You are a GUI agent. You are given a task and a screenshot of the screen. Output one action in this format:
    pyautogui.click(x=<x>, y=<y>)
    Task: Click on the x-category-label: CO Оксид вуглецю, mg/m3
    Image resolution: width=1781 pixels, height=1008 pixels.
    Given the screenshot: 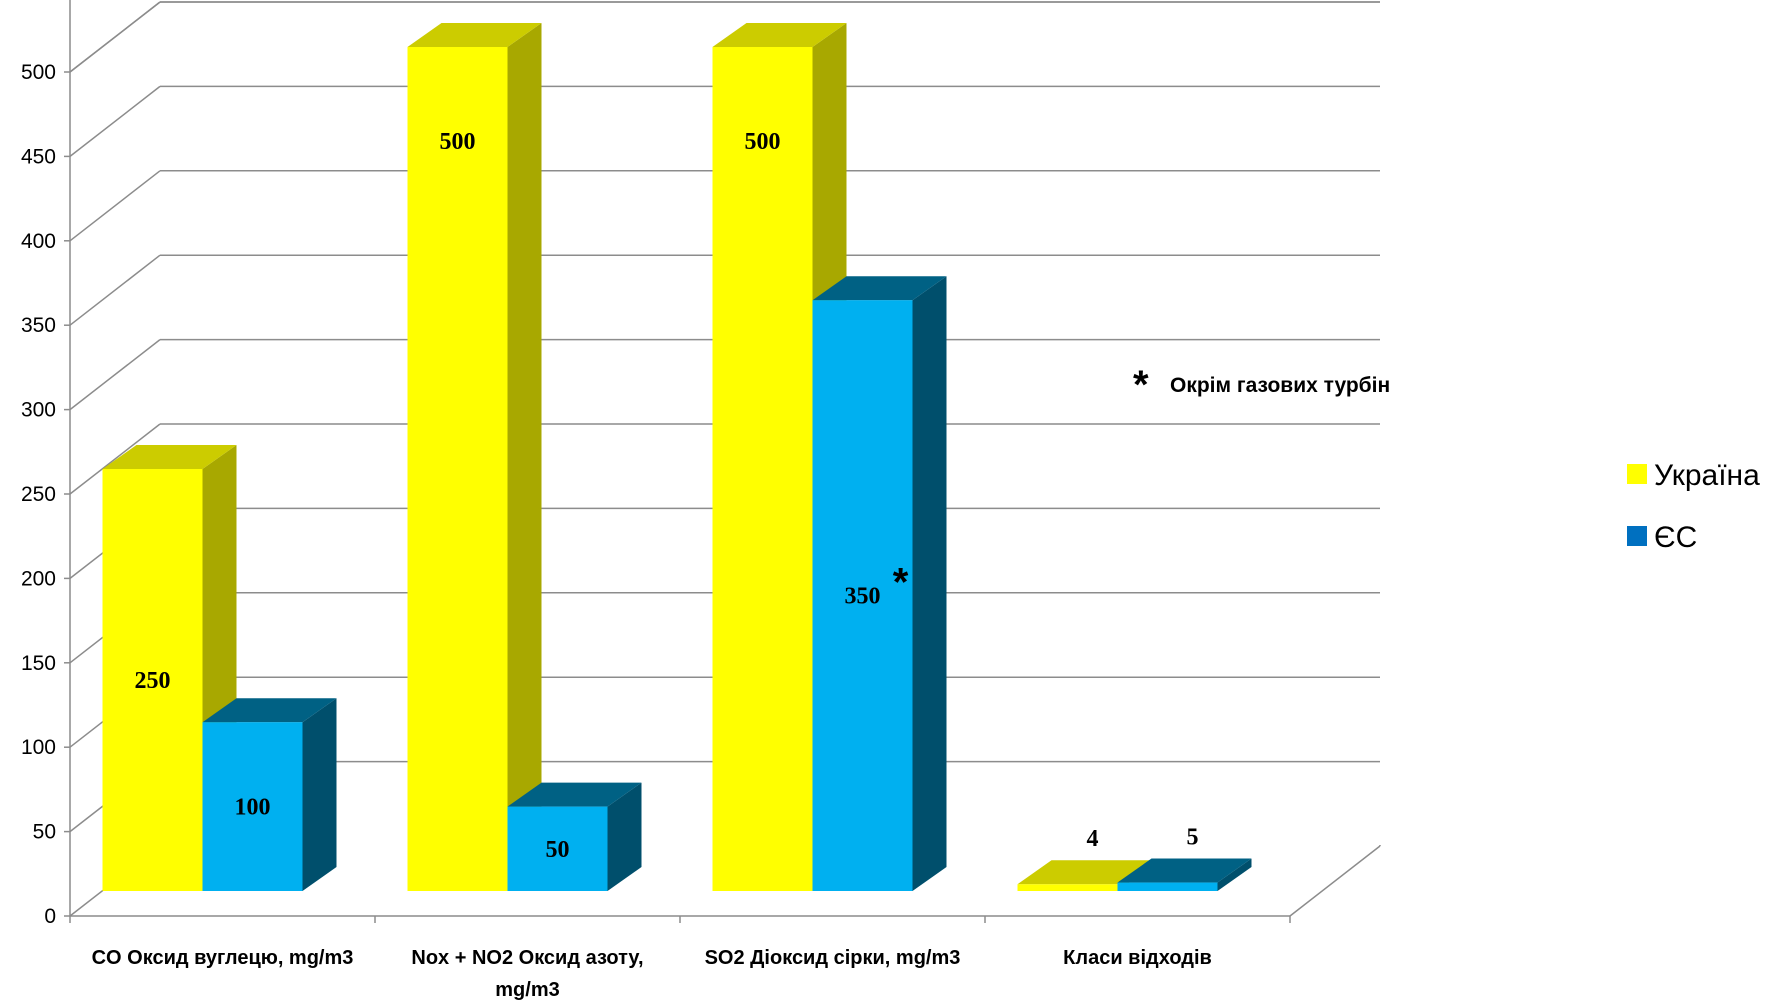 What is the action you would take?
    pyautogui.click(x=223, y=958)
    